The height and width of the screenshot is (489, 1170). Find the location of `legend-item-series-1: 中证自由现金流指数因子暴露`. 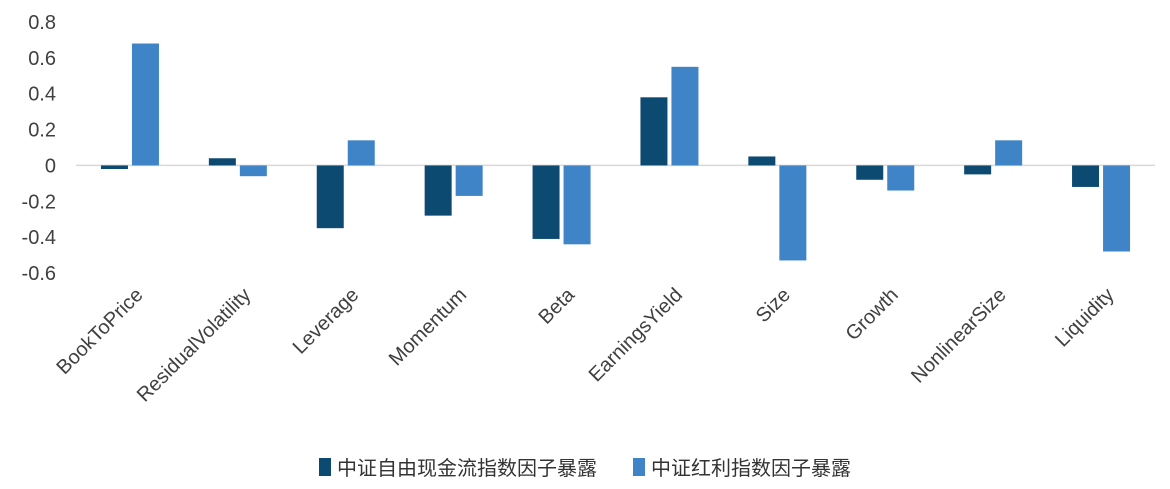

legend-item-series-1: 中证自由现金流指数因子暴露 is located at coordinates (458, 466).